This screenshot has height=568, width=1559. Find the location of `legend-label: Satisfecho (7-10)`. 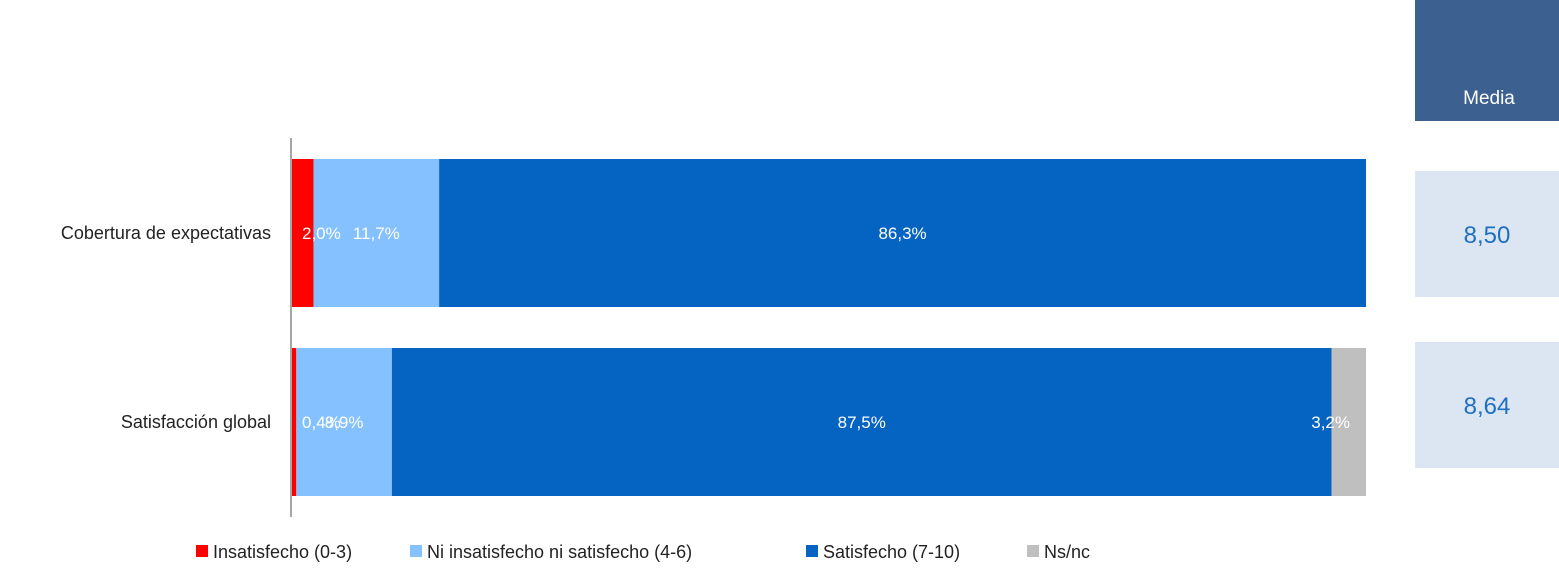

legend-label: Satisfecho (7-10) is located at coordinates (891, 552).